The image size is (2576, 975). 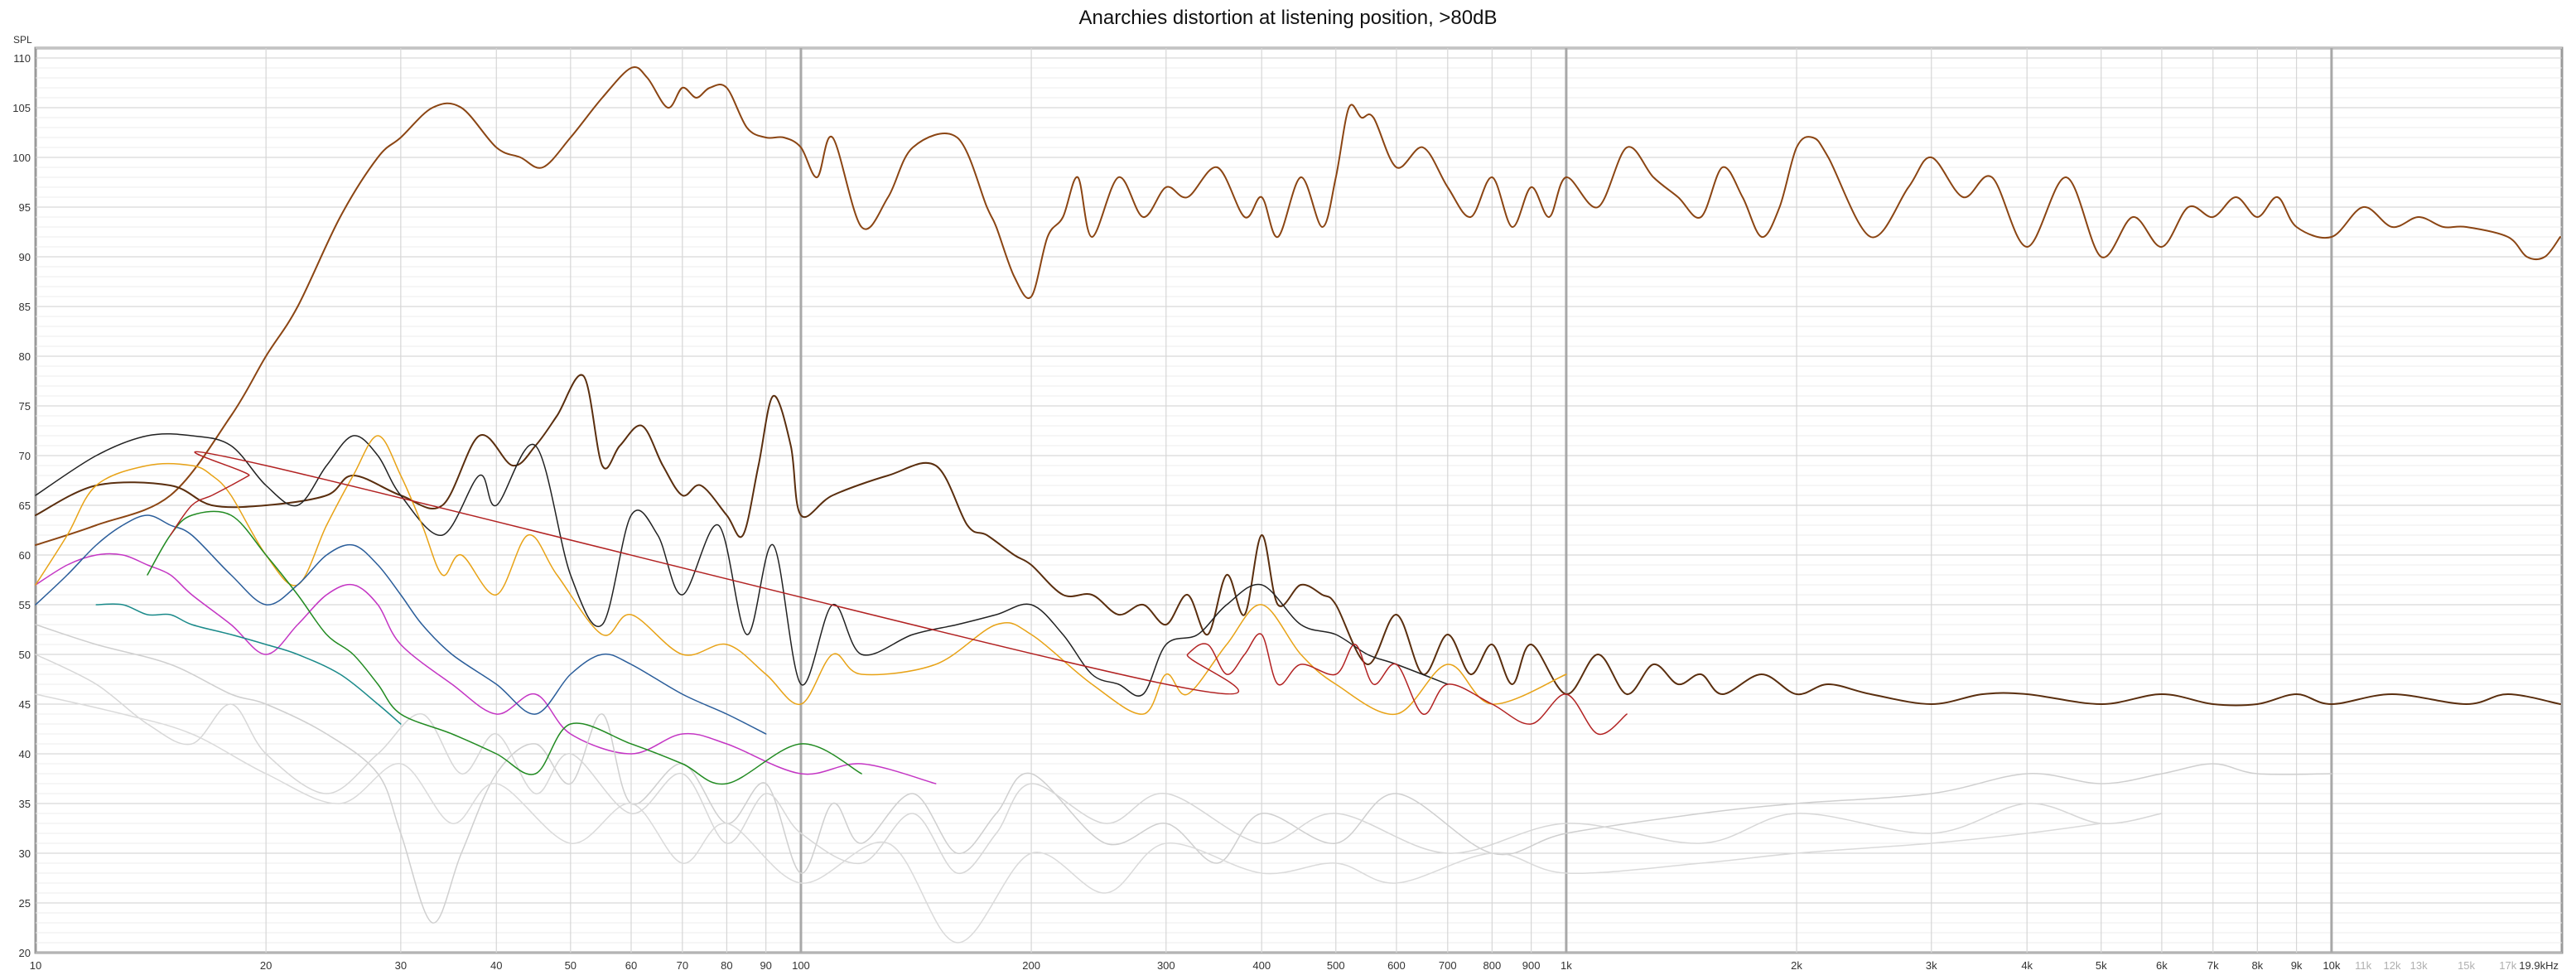 What do you see at coordinates (765, 966) in the screenshot?
I see `x-tick-label: 90` at bounding box center [765, 966].